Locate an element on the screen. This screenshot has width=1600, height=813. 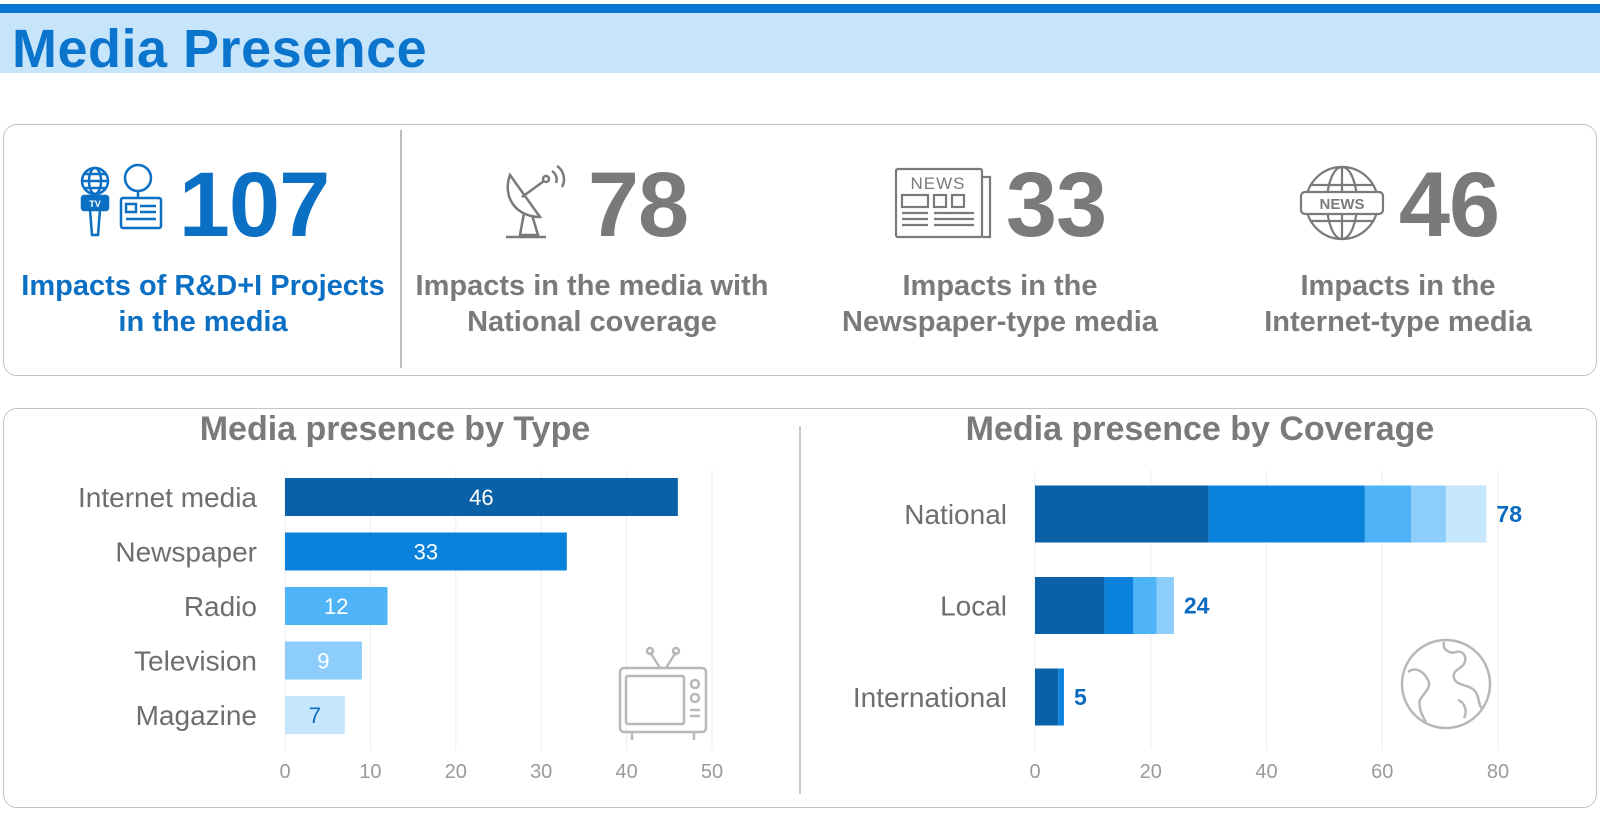
svg-text: TV is located at coordinates (95, 204).